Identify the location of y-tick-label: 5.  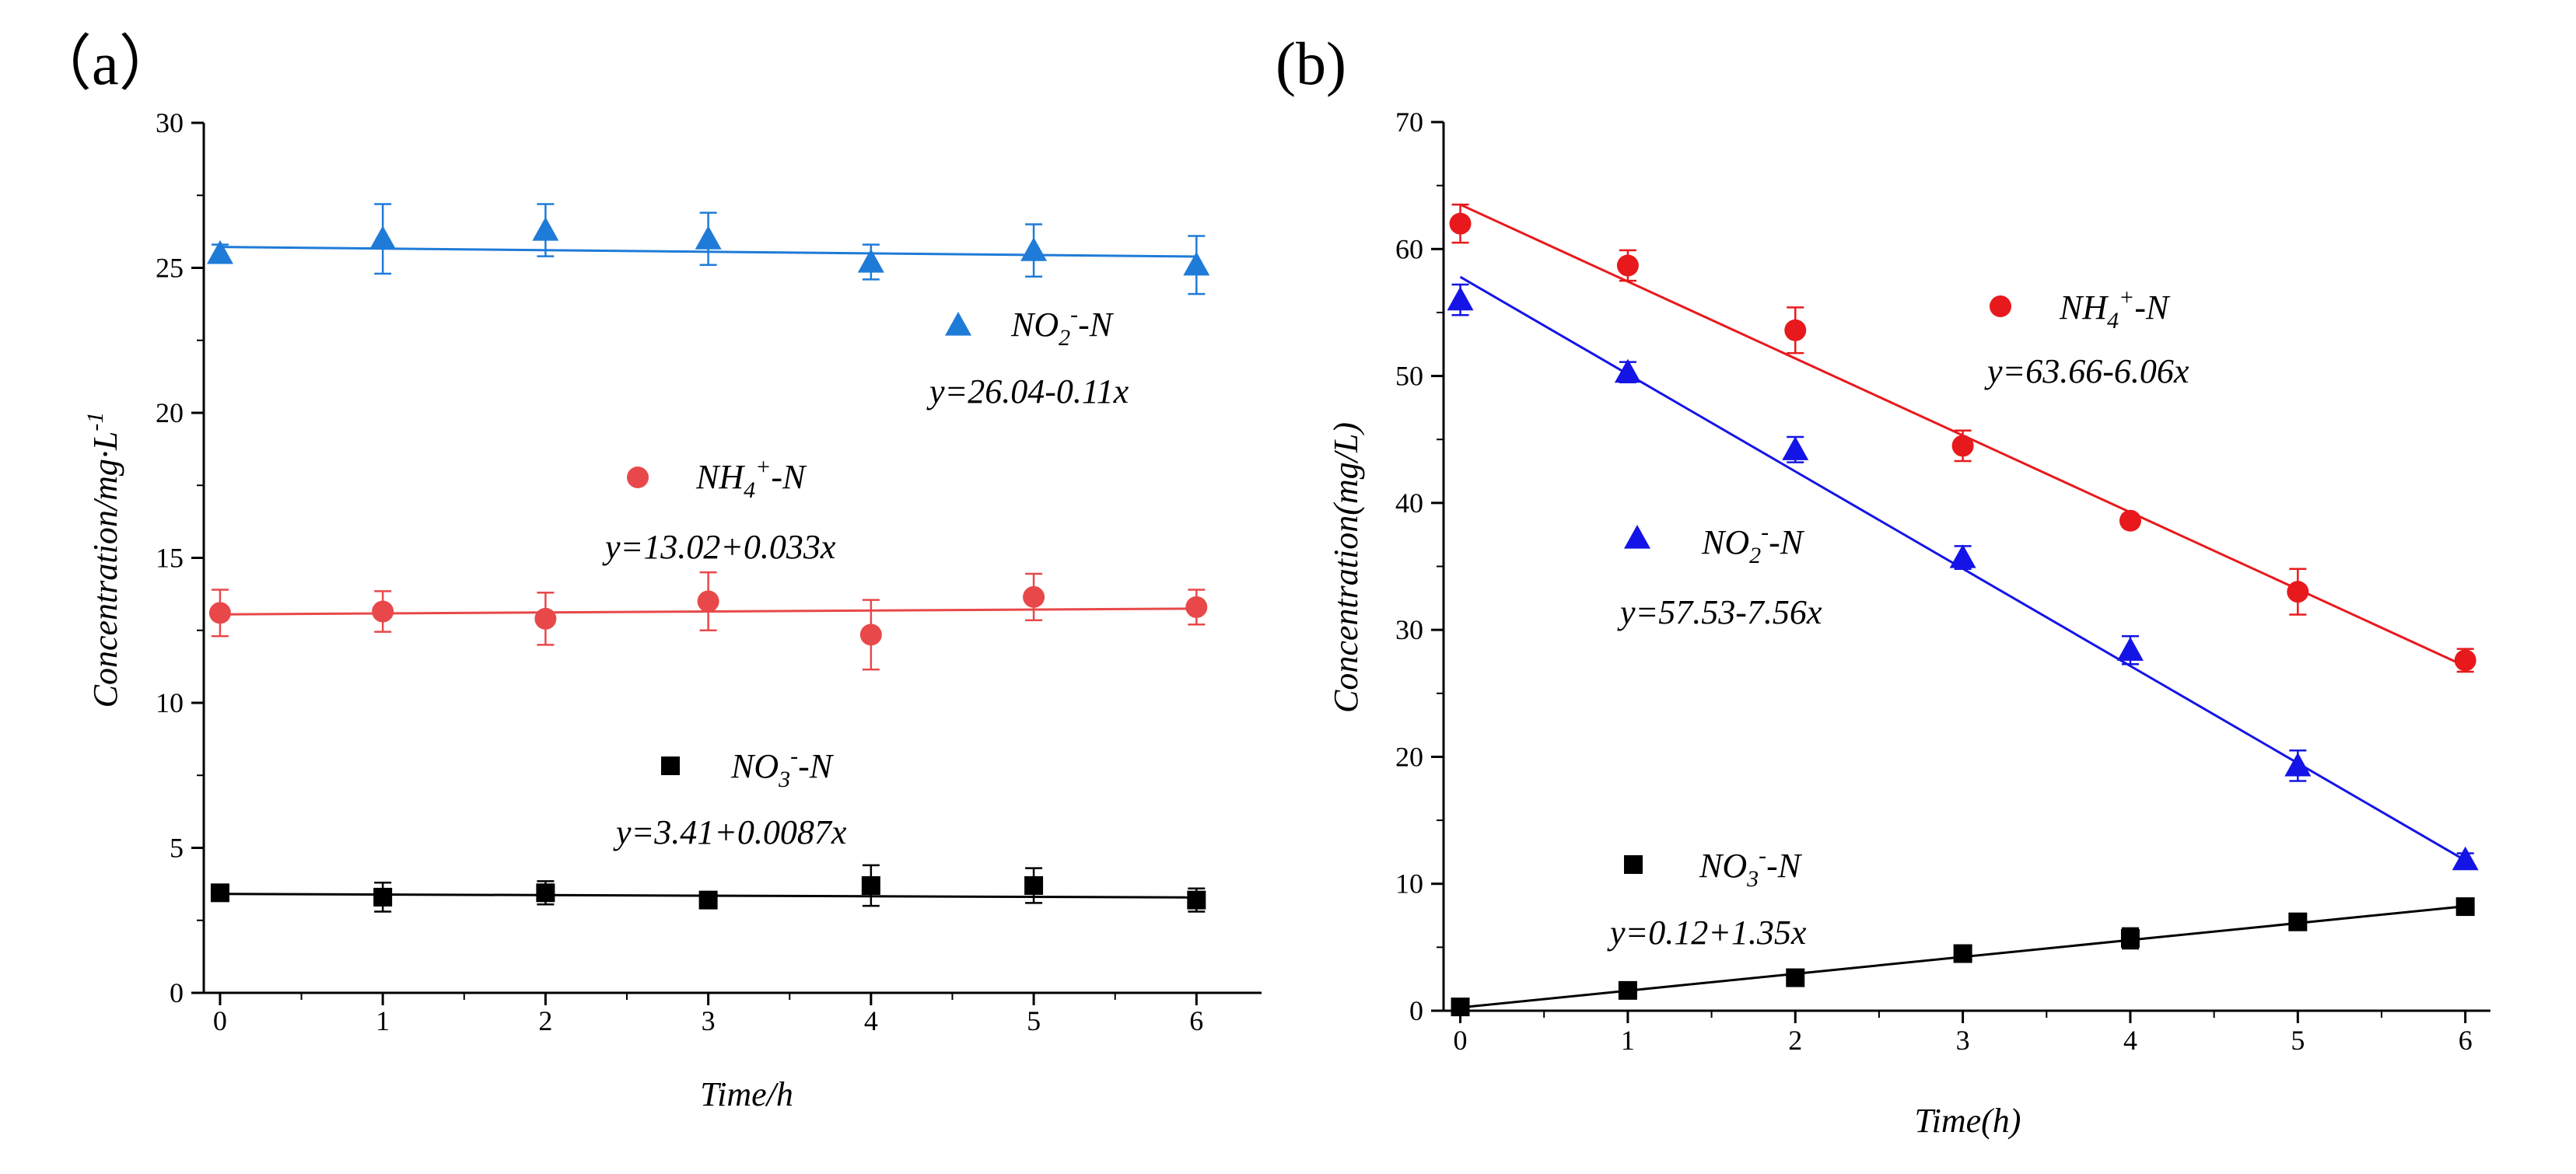
(177, 848).